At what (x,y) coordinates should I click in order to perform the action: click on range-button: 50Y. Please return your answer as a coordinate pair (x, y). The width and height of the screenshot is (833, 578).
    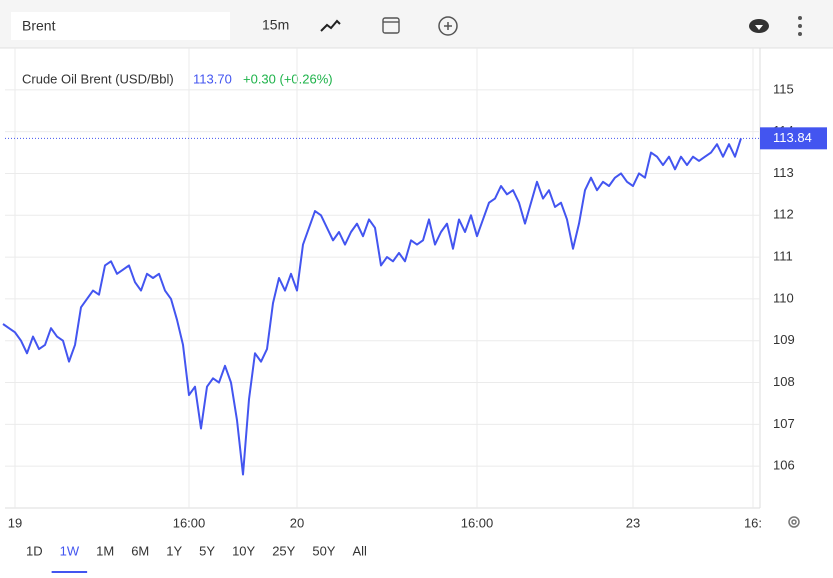
    Looking at the image, I should click on (323, 550).